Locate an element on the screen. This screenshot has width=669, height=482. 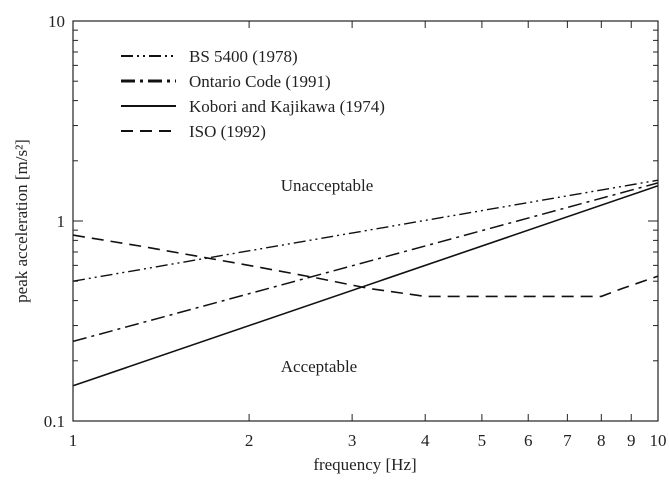
unacceptable-label: Unacceptable is located at coordinates (327, 185).